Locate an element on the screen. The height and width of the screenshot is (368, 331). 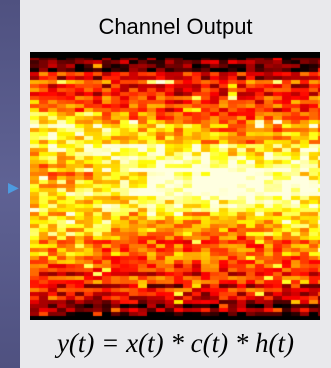
convolution-equation: y(t) = x(t) * c(t) * h(t) is located at coordinates (175, 343).